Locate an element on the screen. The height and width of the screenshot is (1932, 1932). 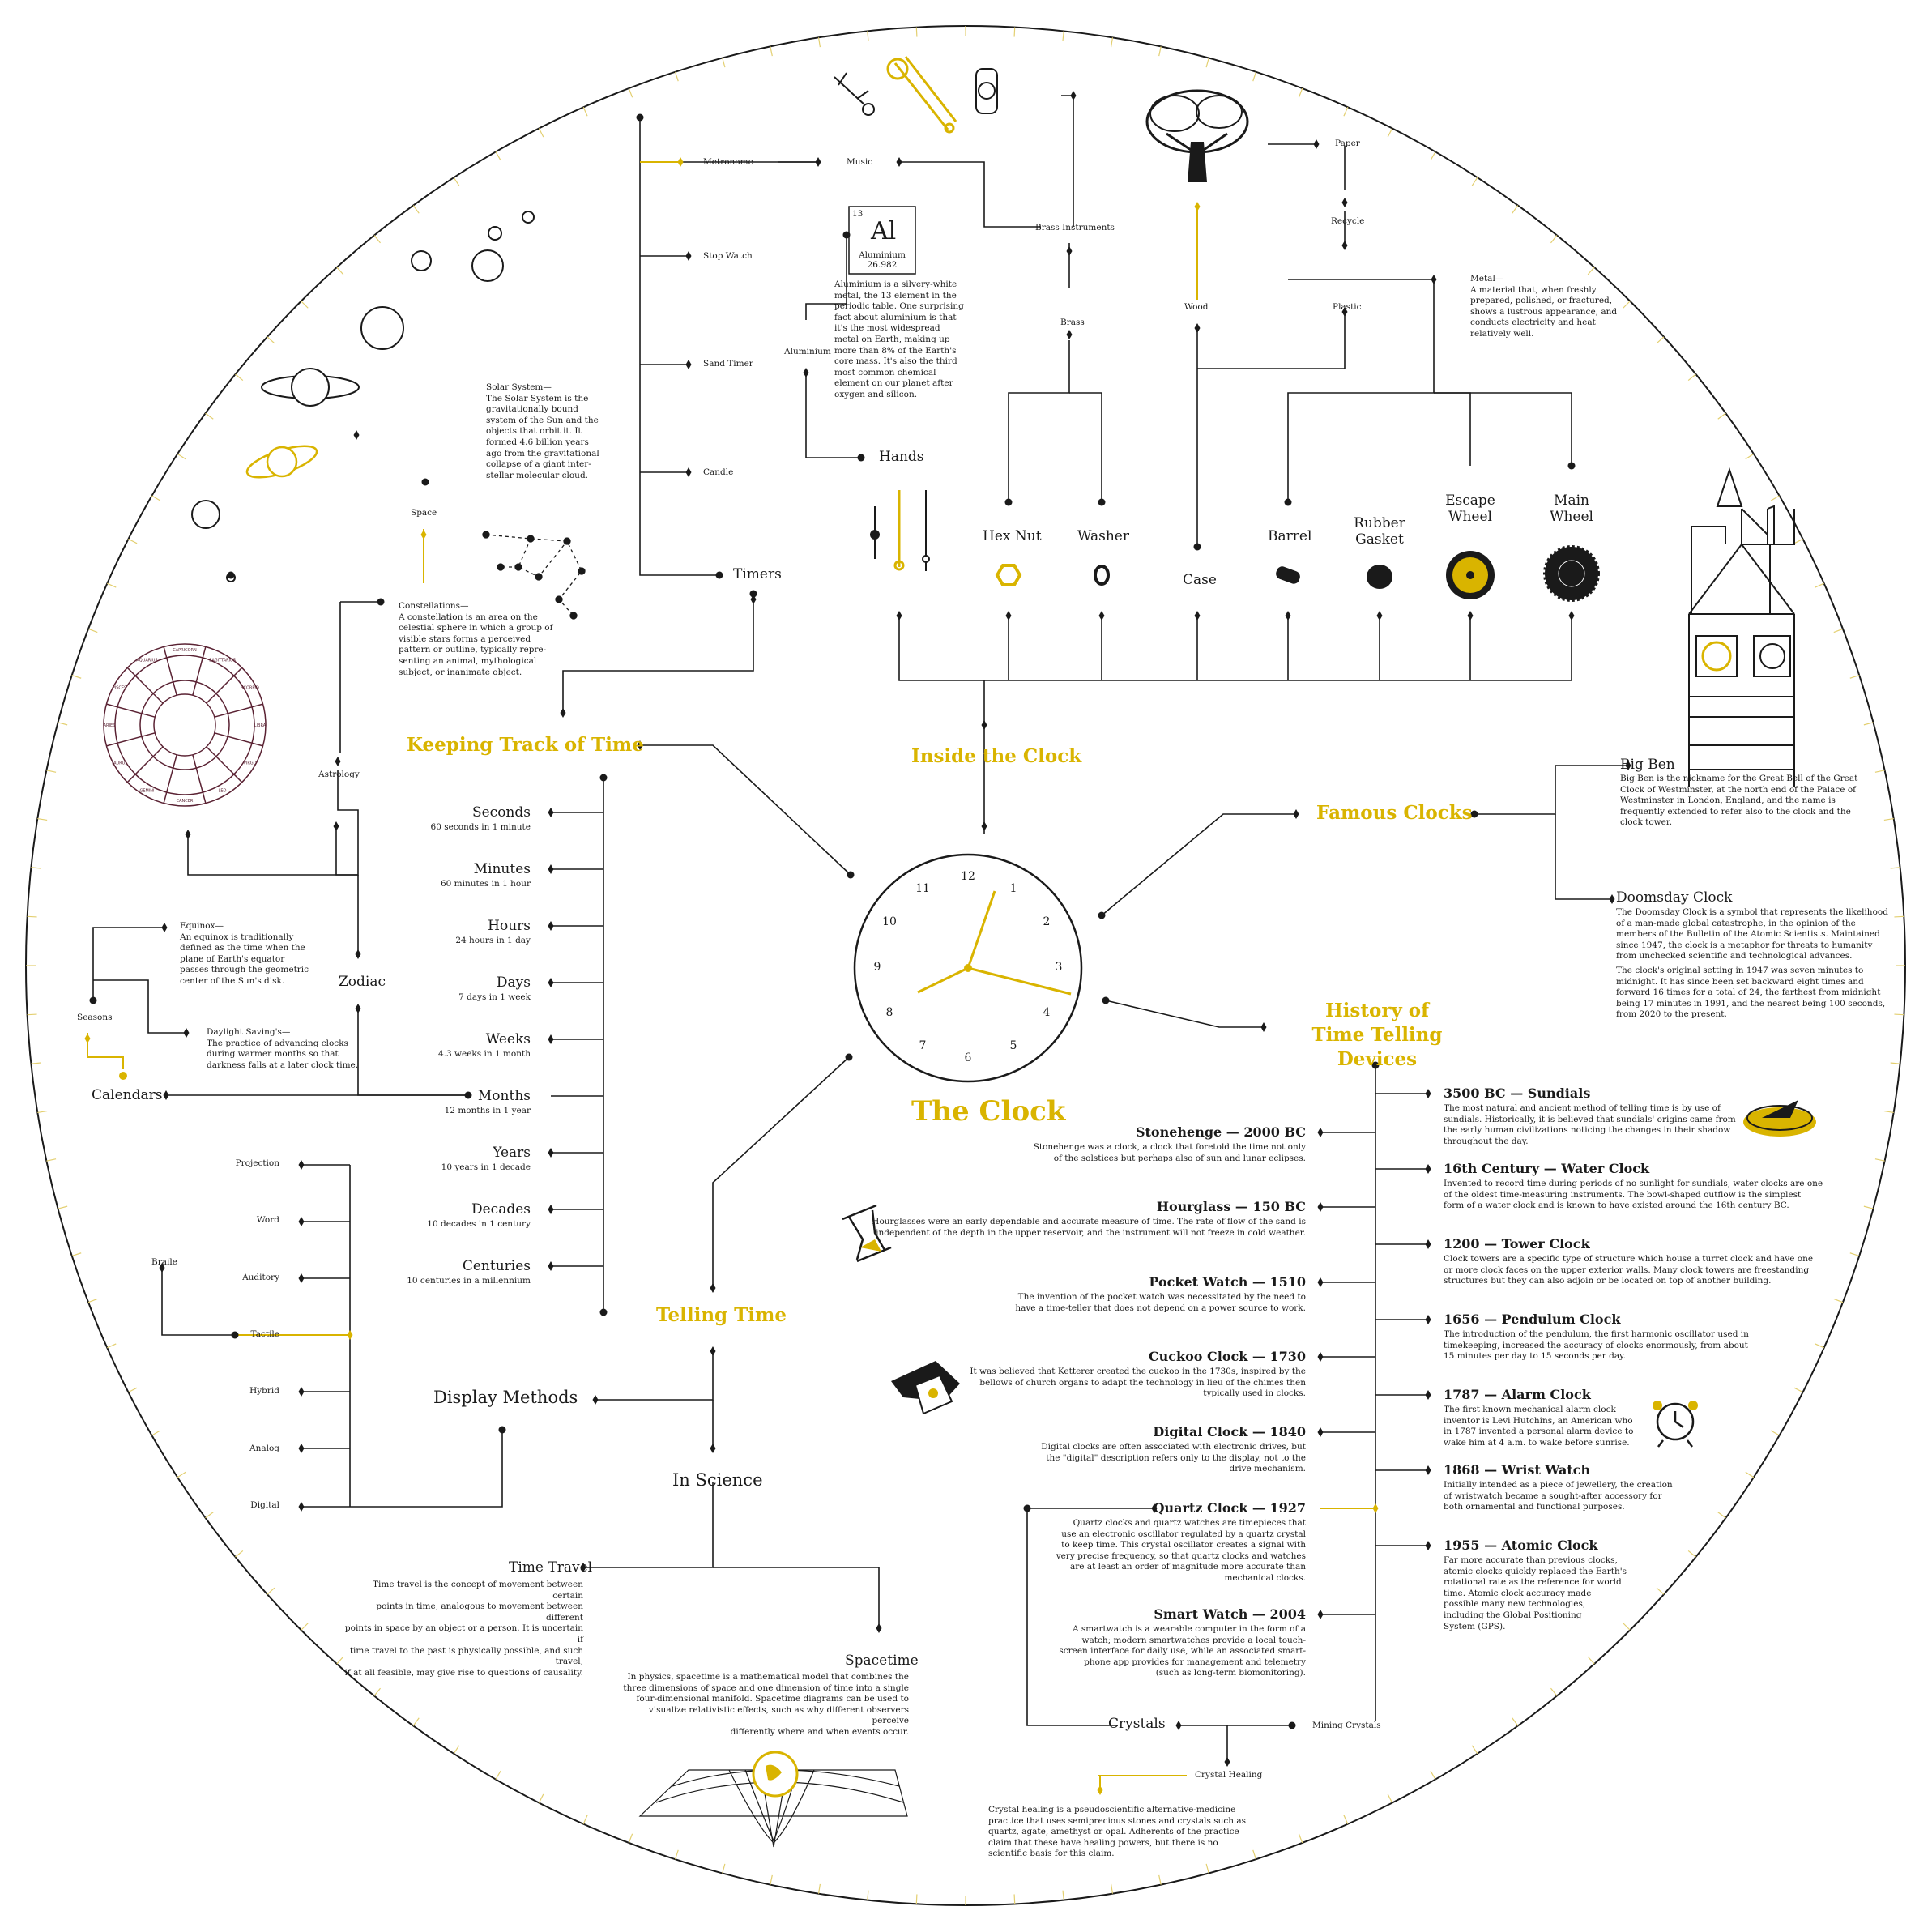
aluminium-box is located at coordinates (882, 241).